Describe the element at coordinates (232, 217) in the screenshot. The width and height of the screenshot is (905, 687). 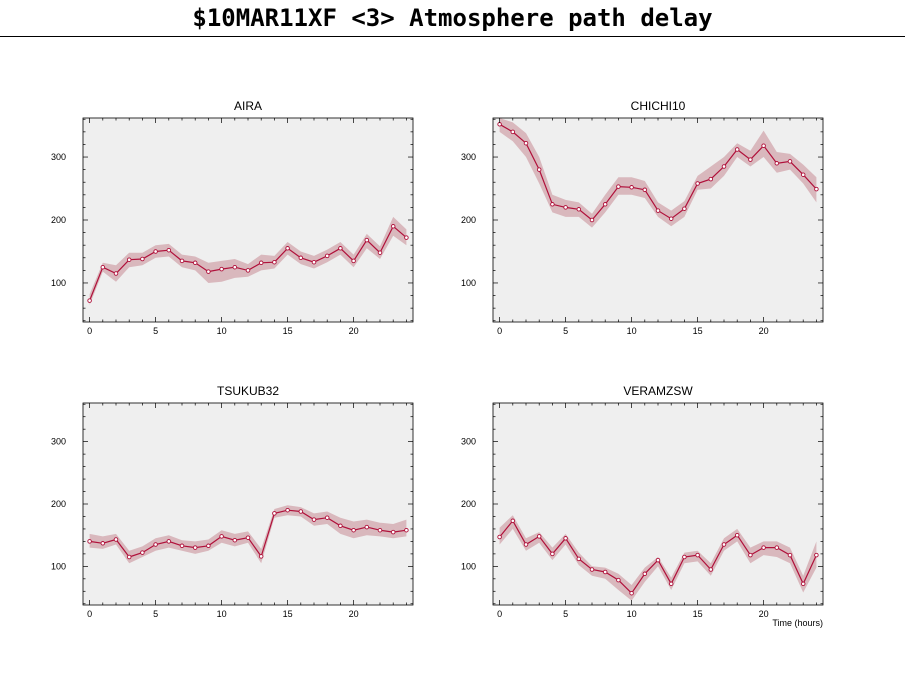
I see `panel-aira: AIRA 0 5 10 15 20 100 200 300` at that location.